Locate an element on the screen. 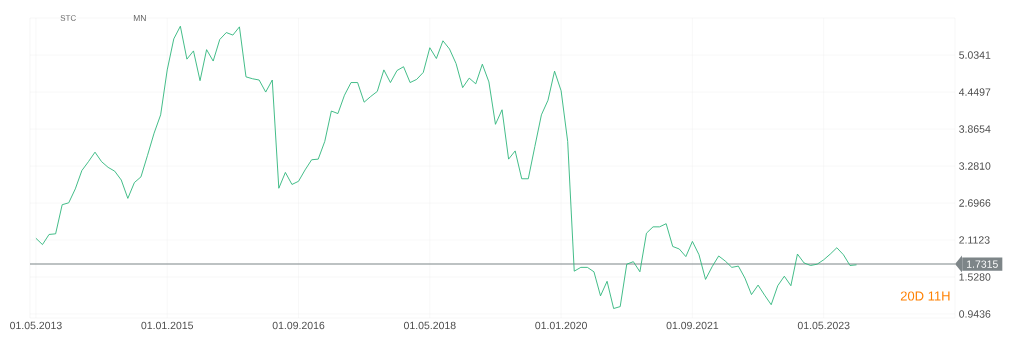  annotation: MN is located at coordinates (139, 18).